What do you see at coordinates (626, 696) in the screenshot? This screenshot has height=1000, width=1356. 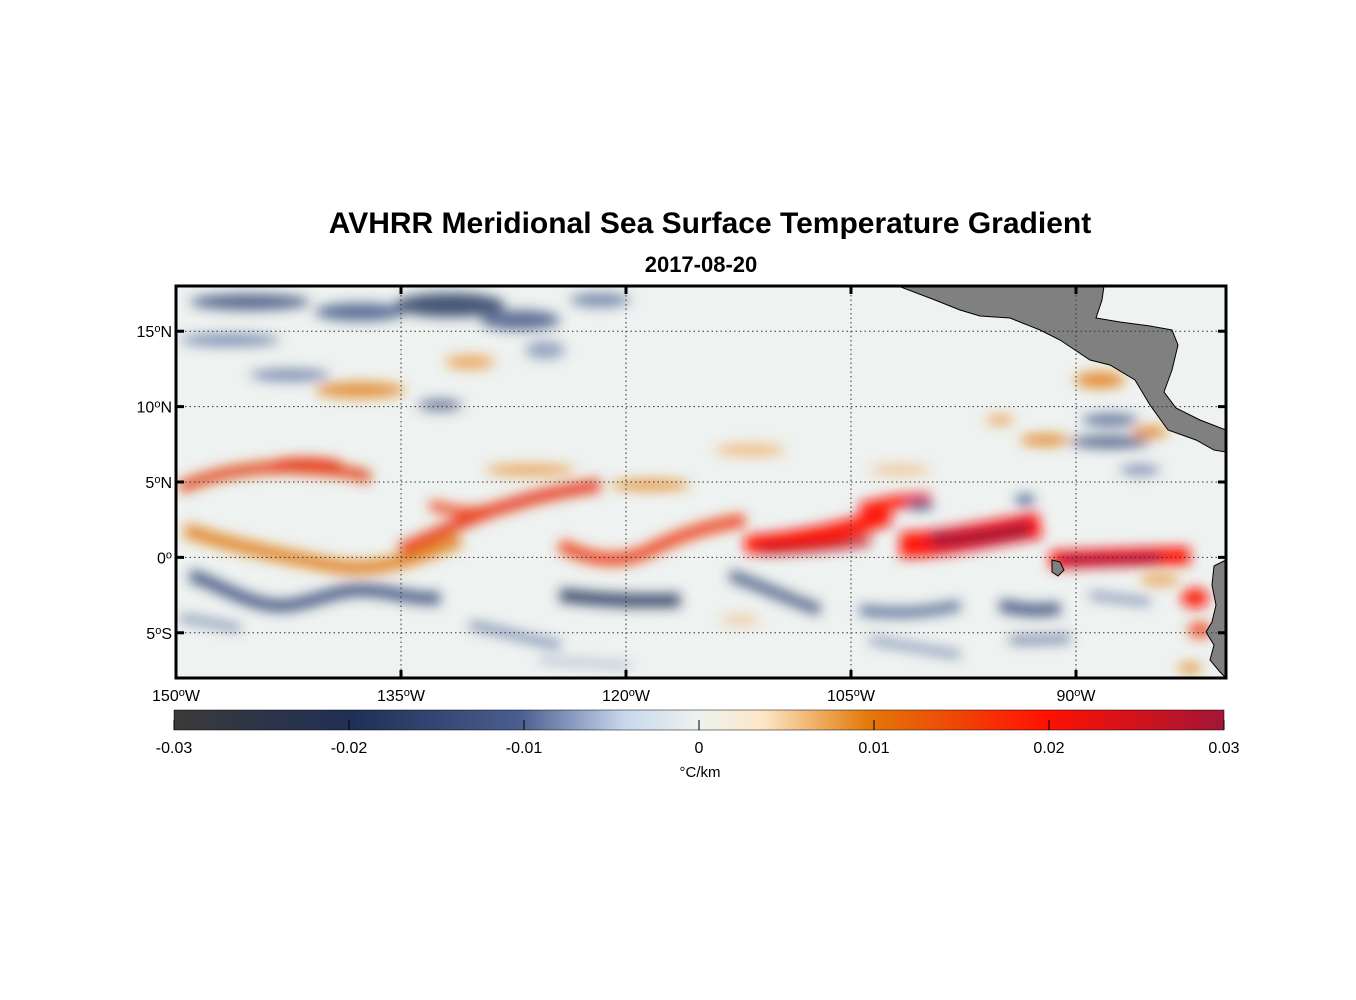 I see `lon-tick-label: 120oW` at bounding box center [626, 696].